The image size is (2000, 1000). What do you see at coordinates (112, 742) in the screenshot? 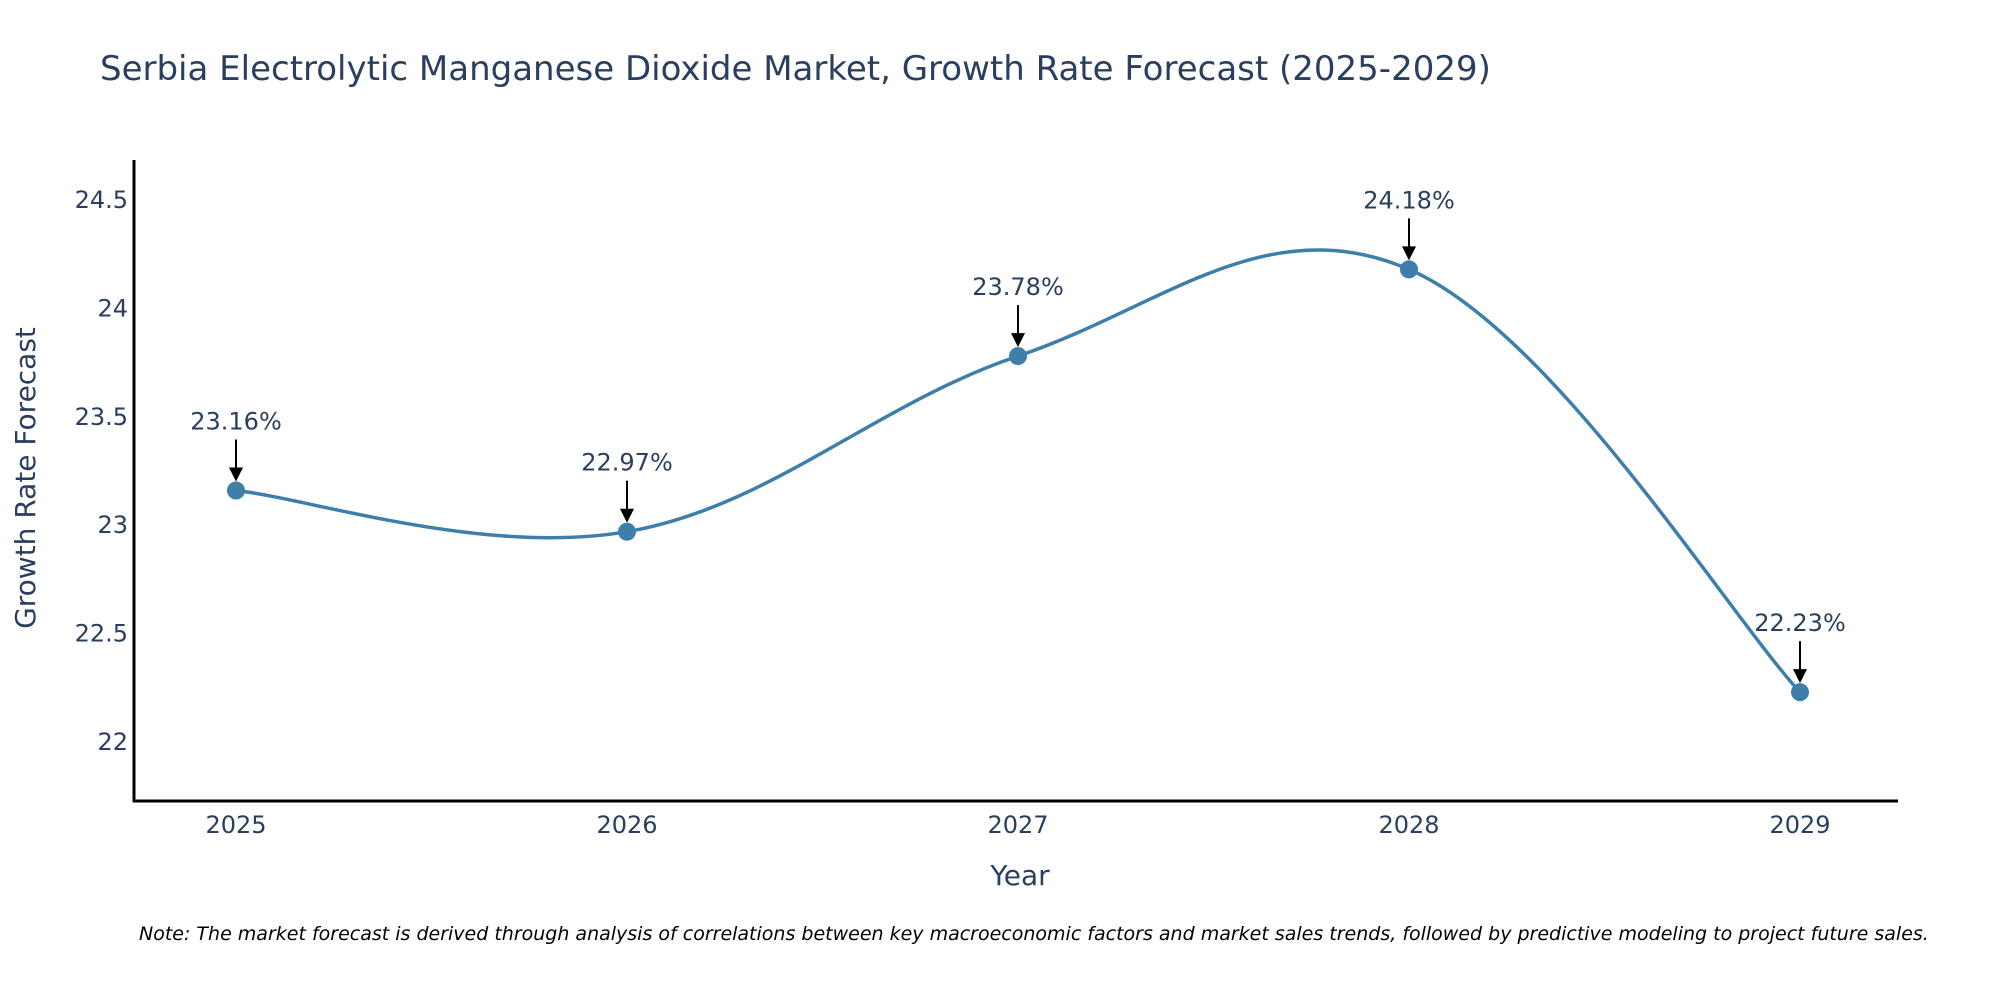
I see `y-tick-label: 22` at bounding box center [112, 742].